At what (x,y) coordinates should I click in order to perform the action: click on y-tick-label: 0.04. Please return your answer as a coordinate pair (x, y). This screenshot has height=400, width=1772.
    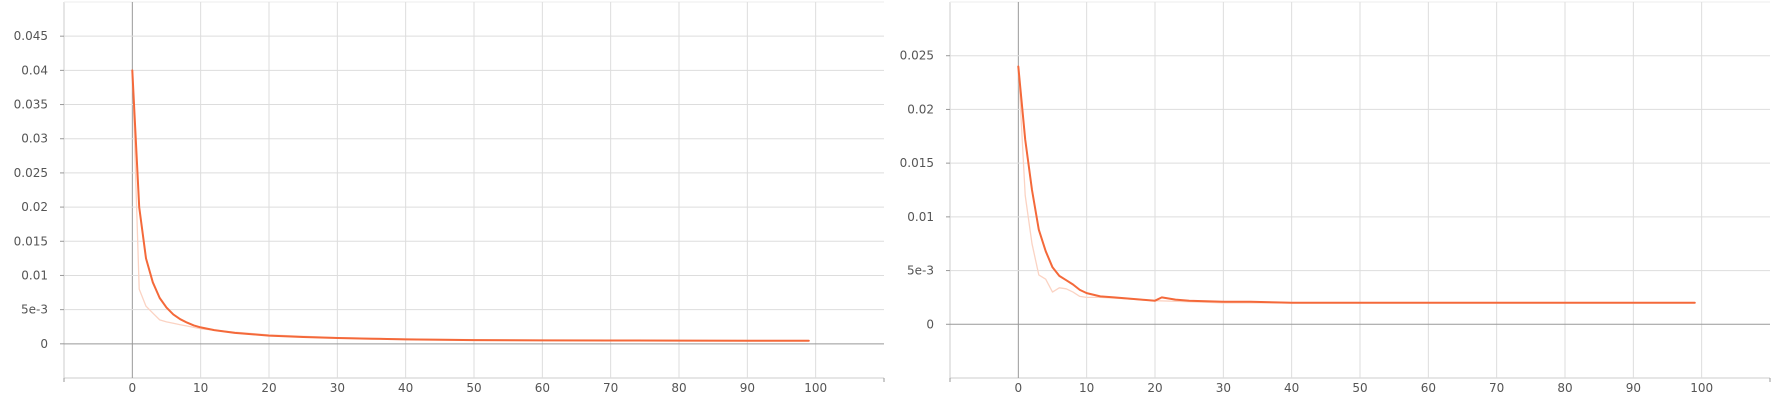
    Looking at the image, I should click on (34, 70).